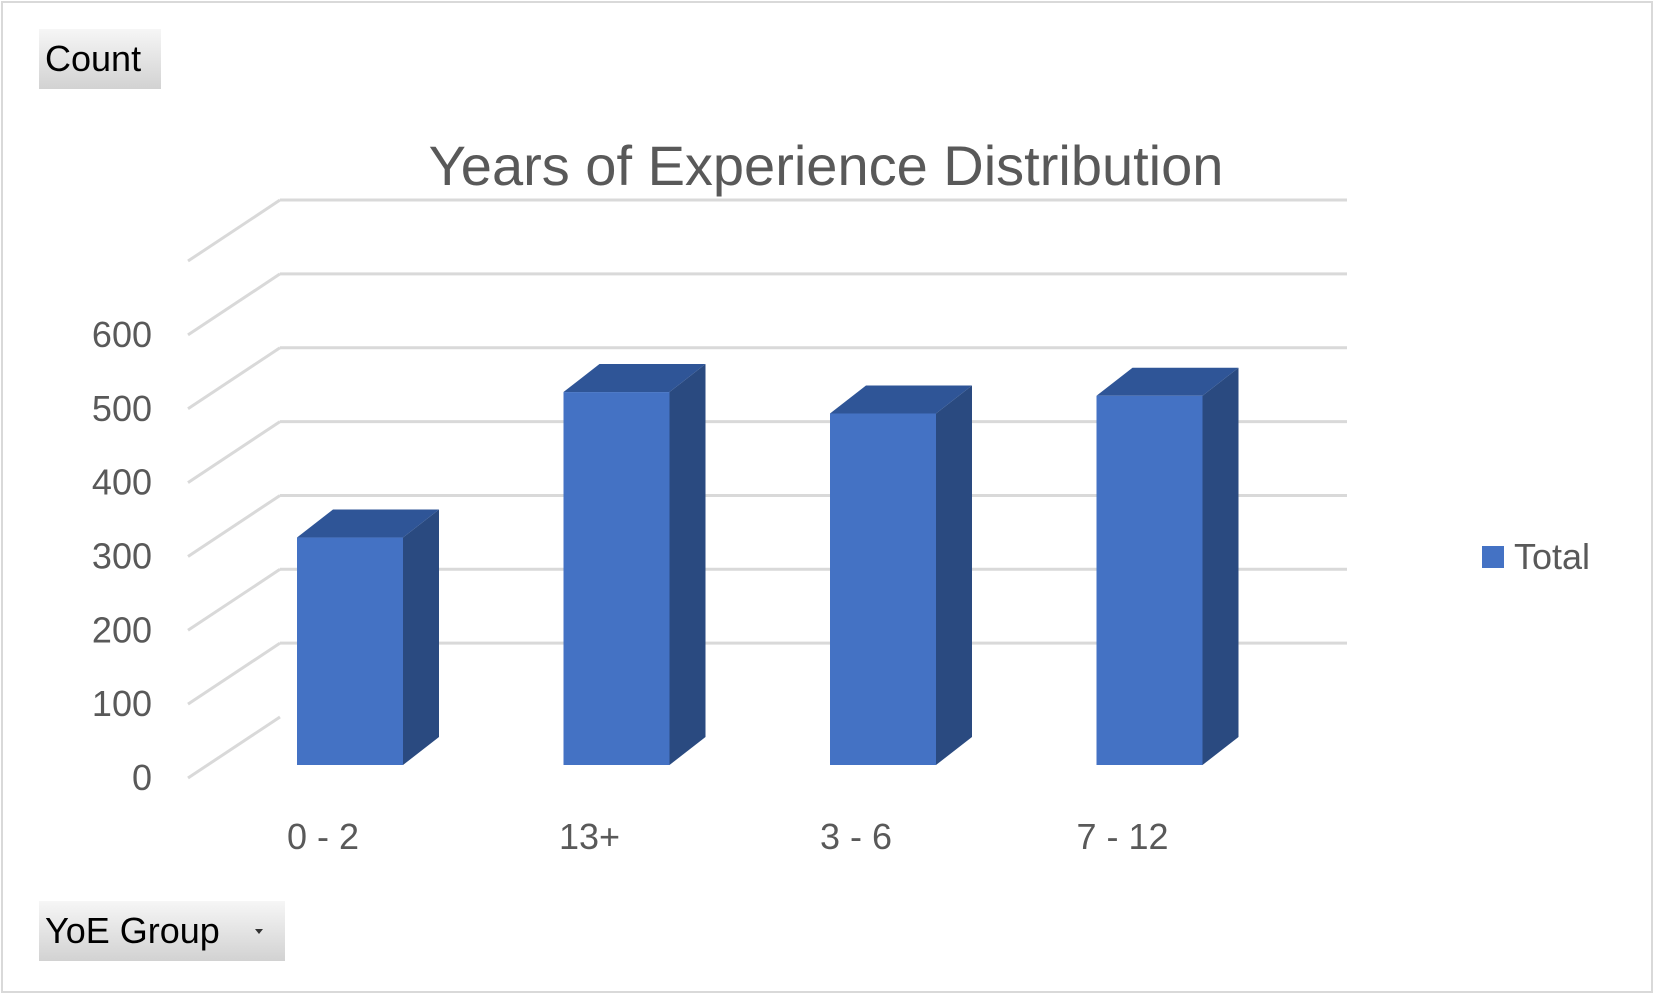 The image size is (1653, 993). I want to click on y-tick-label: 500, so click(122, 408).